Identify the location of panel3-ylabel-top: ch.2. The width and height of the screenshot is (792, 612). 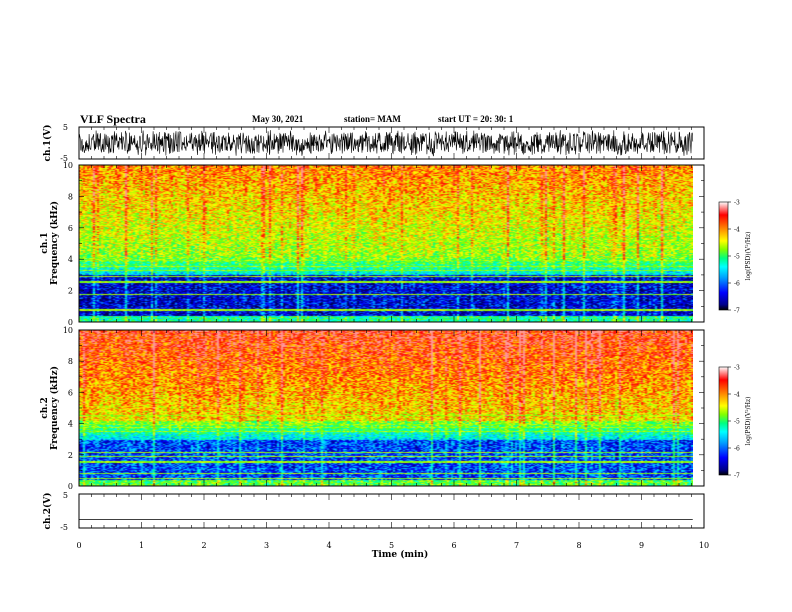
(45, 407).